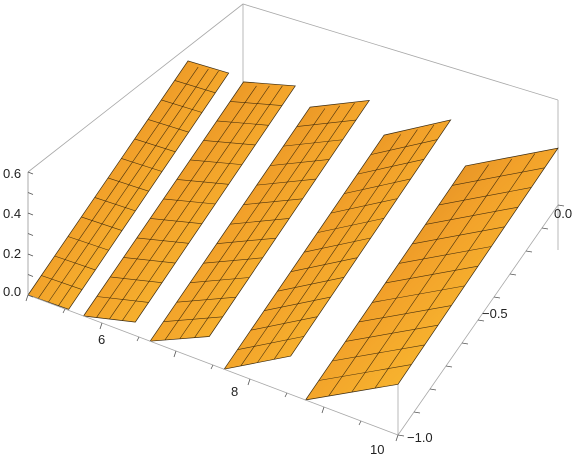 This screenshot has width=575, height=462. What do you see at coordinates (234, 391) in the screenshot?
I see `x-tick-label: 8` at bounding box center [234, 391].